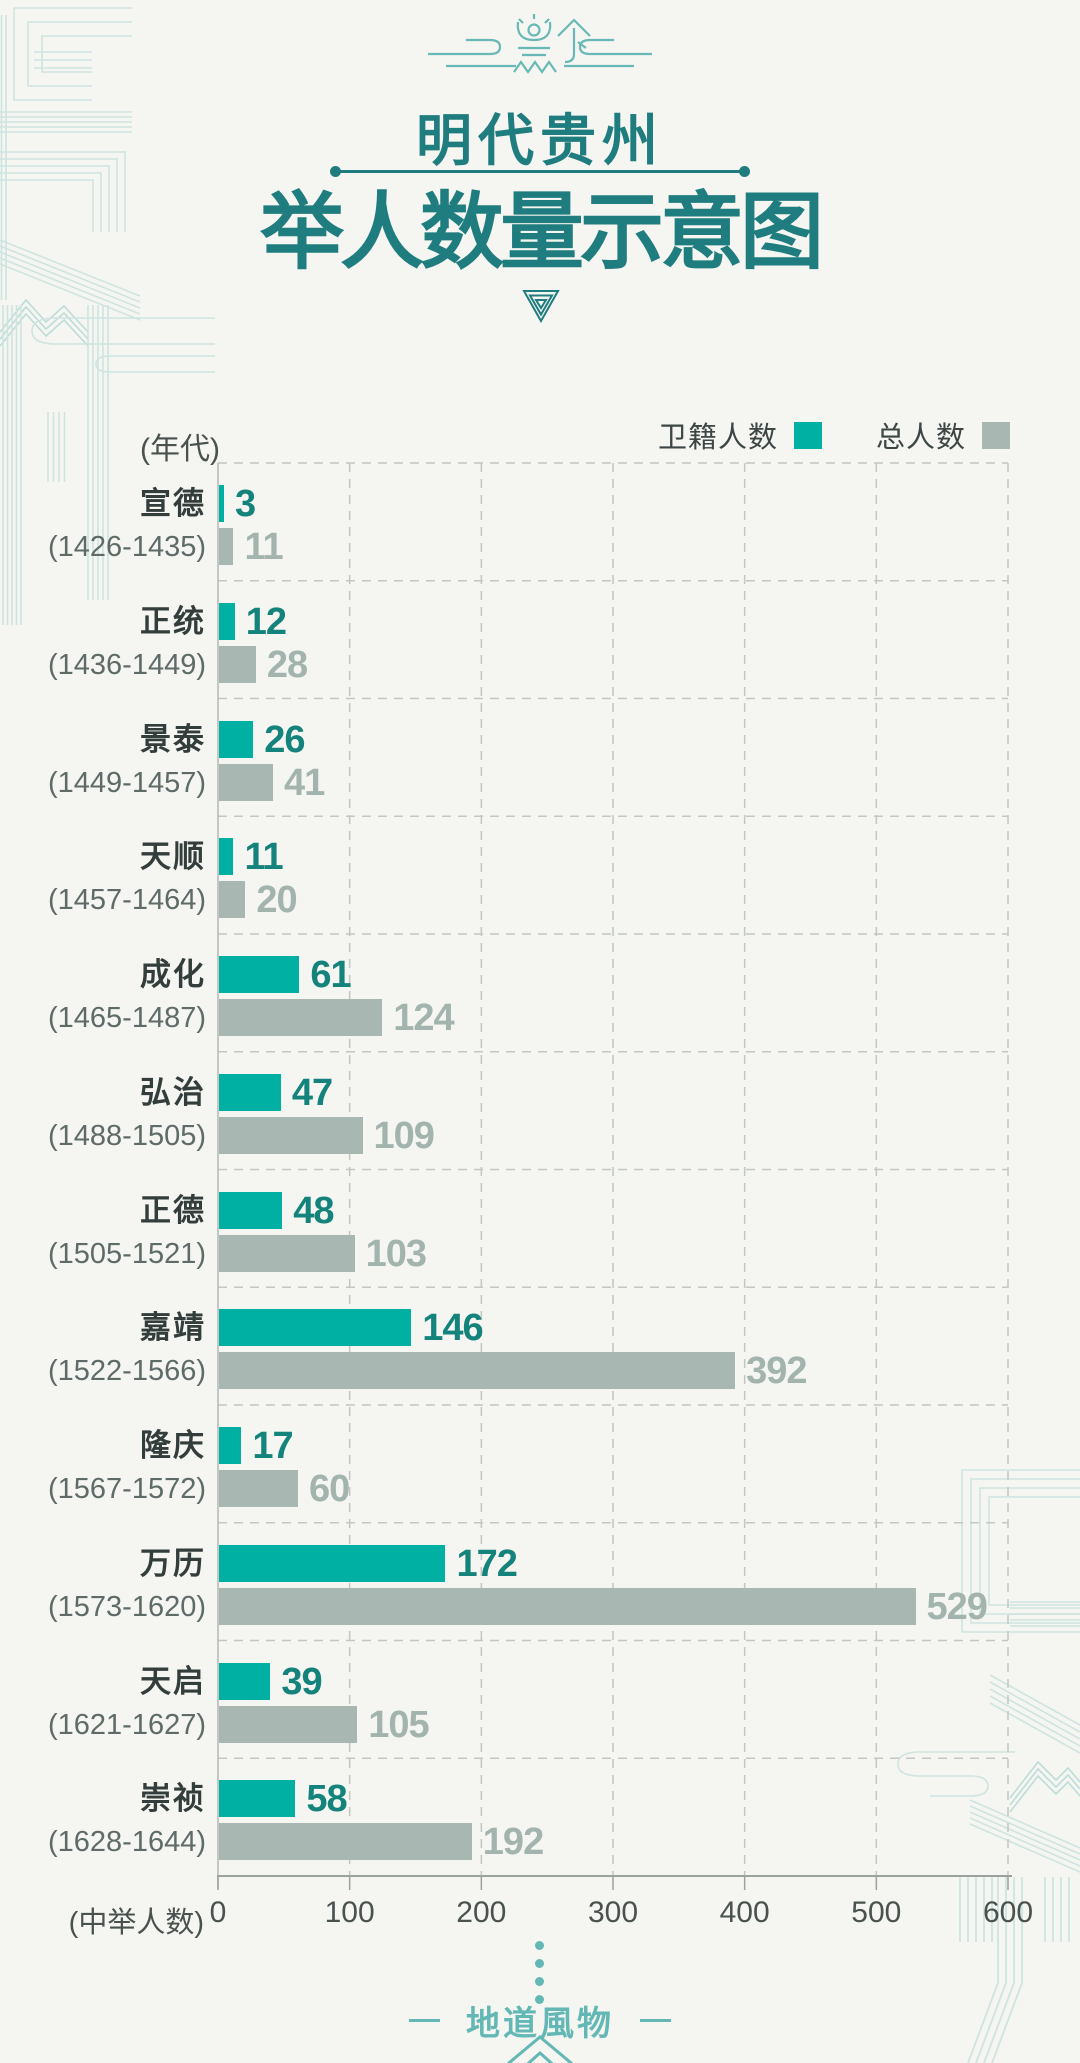  Describe the element at coordinates (272, 1446) in the screenshot. I see `weiji-value: 17` at that location.